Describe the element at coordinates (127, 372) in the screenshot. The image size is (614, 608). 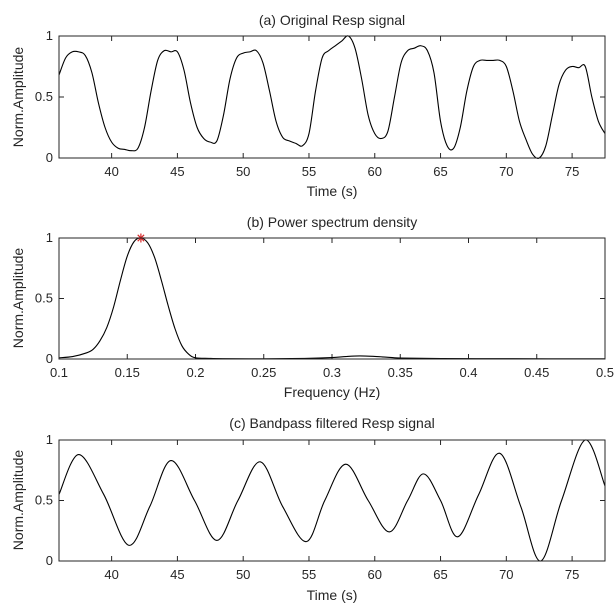
I see `panel-b-x-tick-label: 0.15` at that location.